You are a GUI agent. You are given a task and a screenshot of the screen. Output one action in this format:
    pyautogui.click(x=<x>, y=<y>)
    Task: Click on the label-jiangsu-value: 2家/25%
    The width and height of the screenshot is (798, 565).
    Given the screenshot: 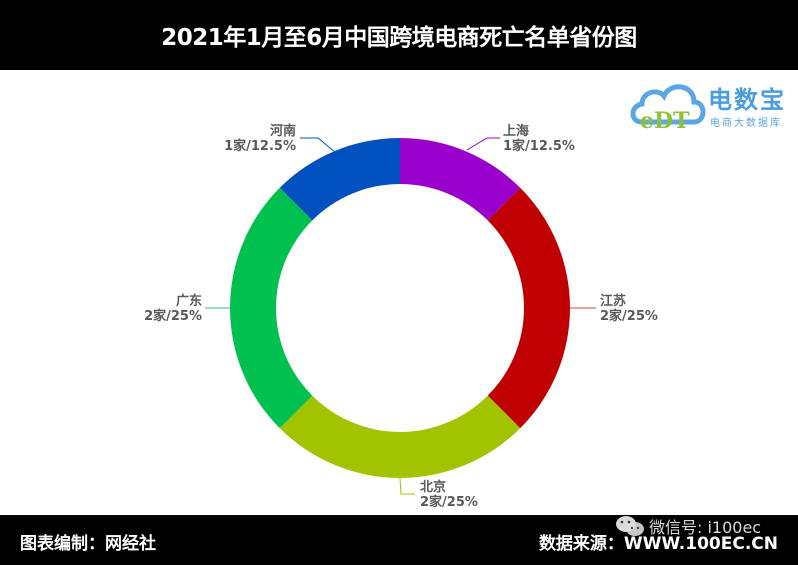 What is the action you would take?
    pyautogui.click(x=629, y=316)
    